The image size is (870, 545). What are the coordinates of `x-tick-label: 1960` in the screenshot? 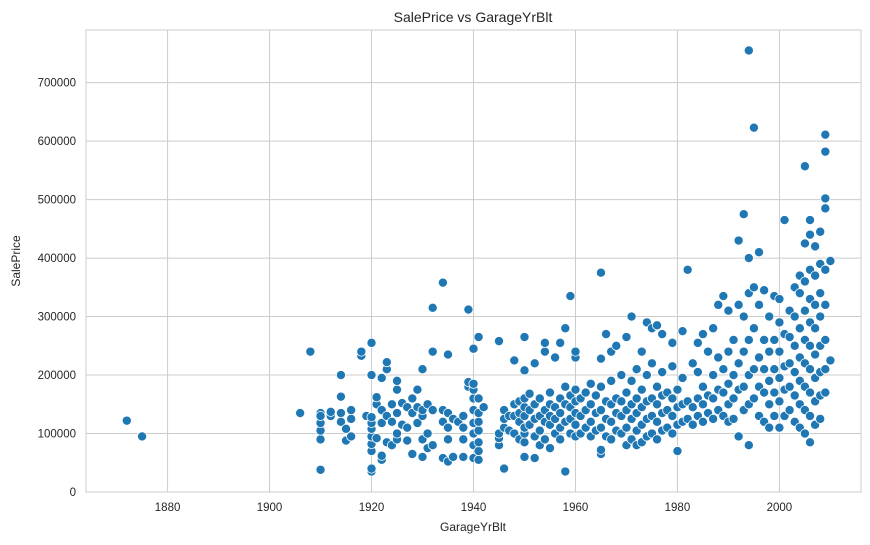 It's located at (576, 508).